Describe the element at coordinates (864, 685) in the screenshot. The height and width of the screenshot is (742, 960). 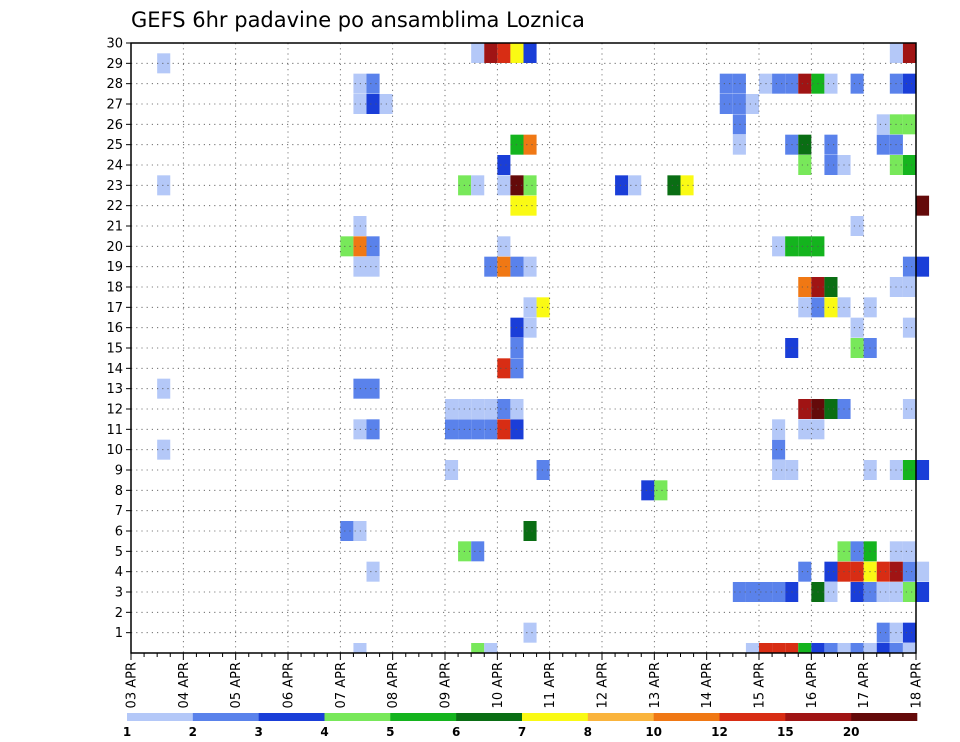
I see `x-tick-label: 17 APR` at that location.